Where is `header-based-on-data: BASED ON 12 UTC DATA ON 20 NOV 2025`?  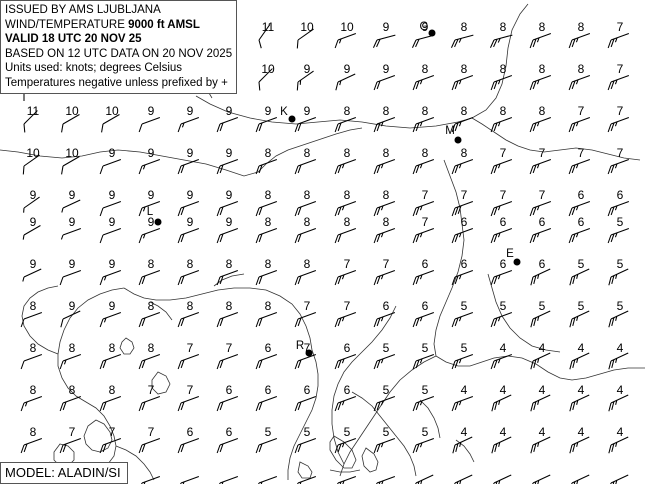
header-based-on-data: BASED ON 12 UTC DATA ON 20 NOV 2025 is located at coordinates (119, 53).